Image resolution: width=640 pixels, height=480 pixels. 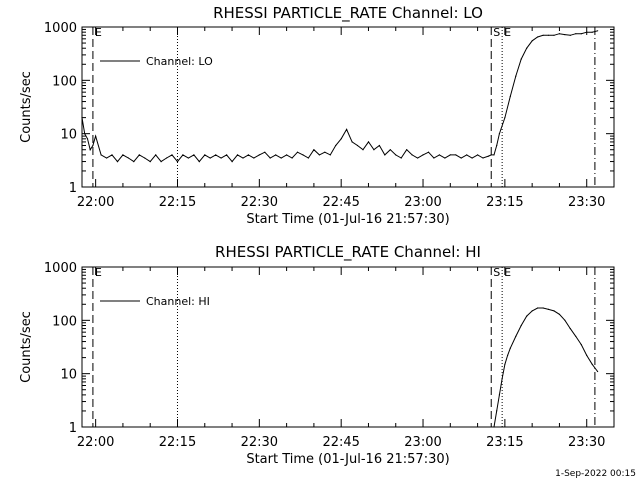 What do you see at coordinates (496, 272) in the screenshot?
I see `event-marker-label: S` at bounding box center [496, 272].